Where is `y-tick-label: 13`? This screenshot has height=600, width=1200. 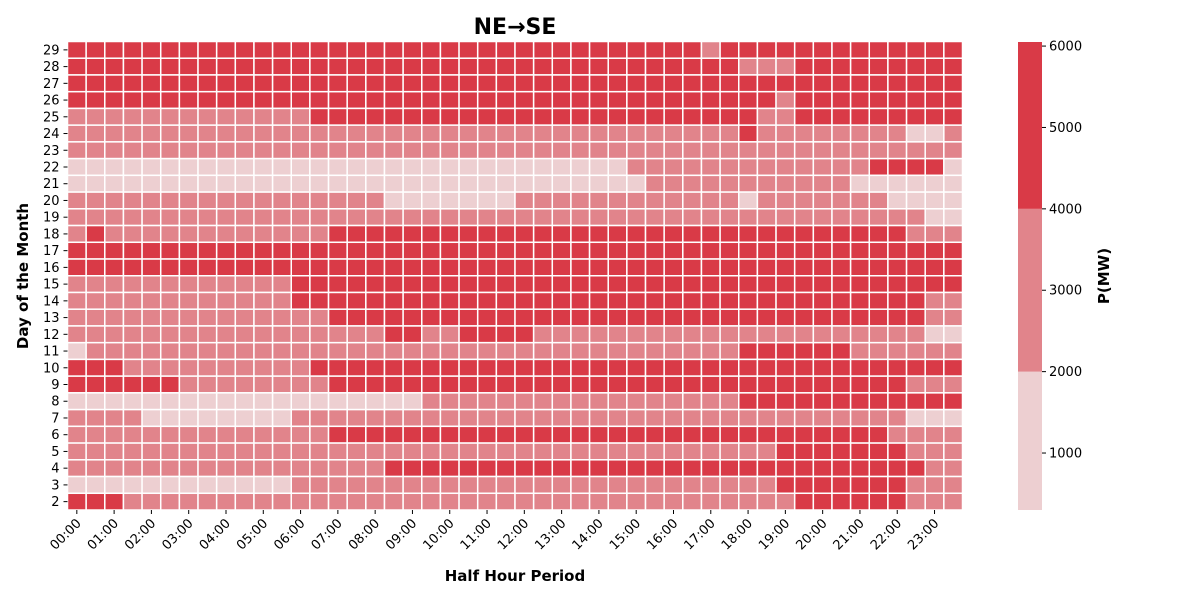 y-tick-label: 13 is located at coordinates (51, 318).